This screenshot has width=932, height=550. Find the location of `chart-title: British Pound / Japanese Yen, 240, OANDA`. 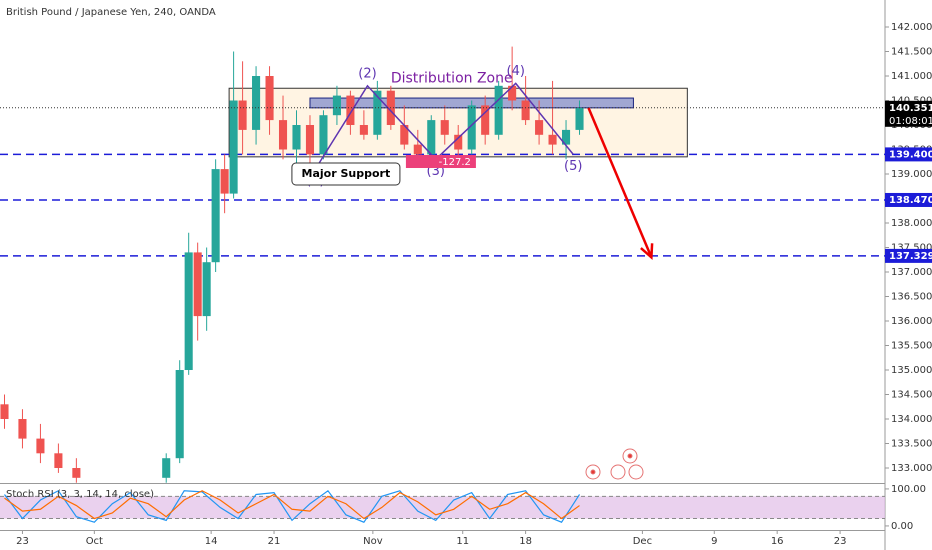

chart-title: British Pound / Japanese Yen, 240, OANDA is located at coordinates (111, 12).